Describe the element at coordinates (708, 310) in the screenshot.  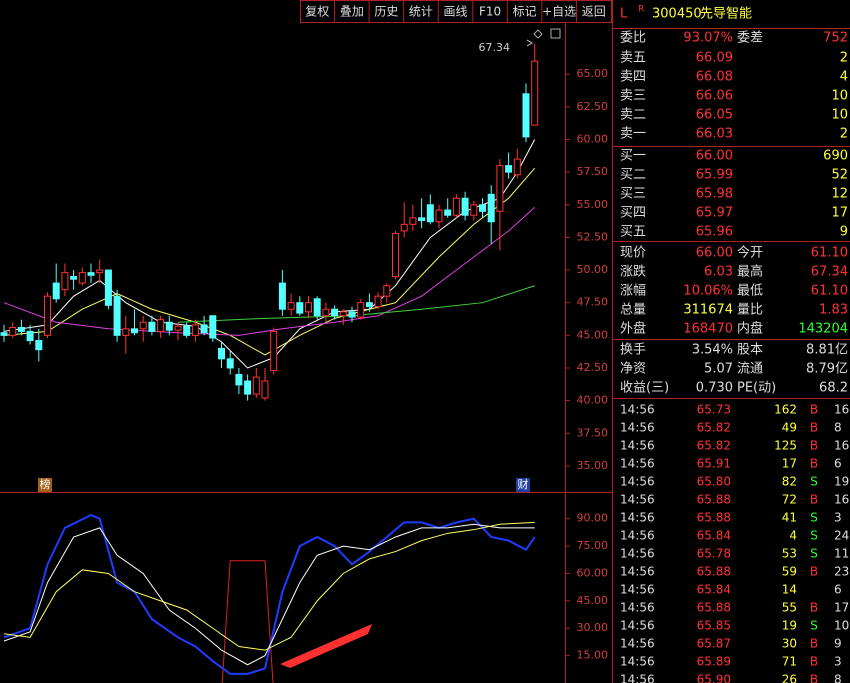
I see `value: 311674` at that location.